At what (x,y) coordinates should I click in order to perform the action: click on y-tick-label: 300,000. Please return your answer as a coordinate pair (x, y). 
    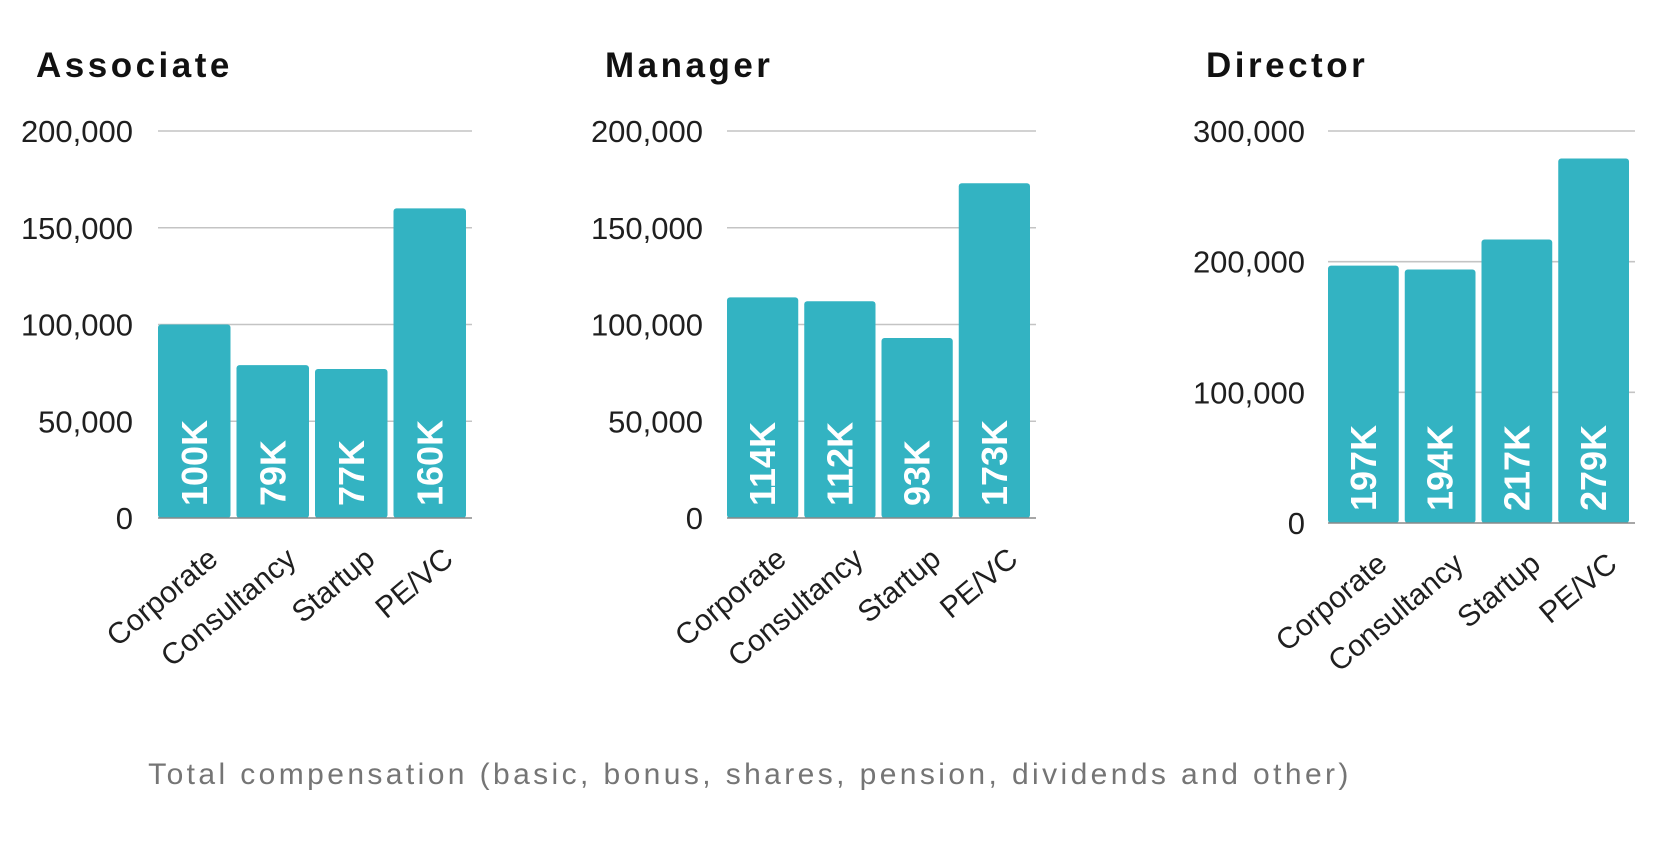
    Looking at the image, I should click on (1249, 131).